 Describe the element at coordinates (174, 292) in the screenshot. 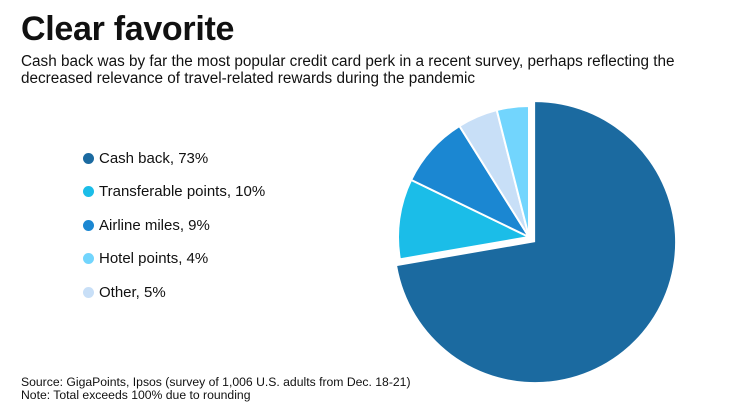

I see `legend-item-other: Other, 5%` at that location.